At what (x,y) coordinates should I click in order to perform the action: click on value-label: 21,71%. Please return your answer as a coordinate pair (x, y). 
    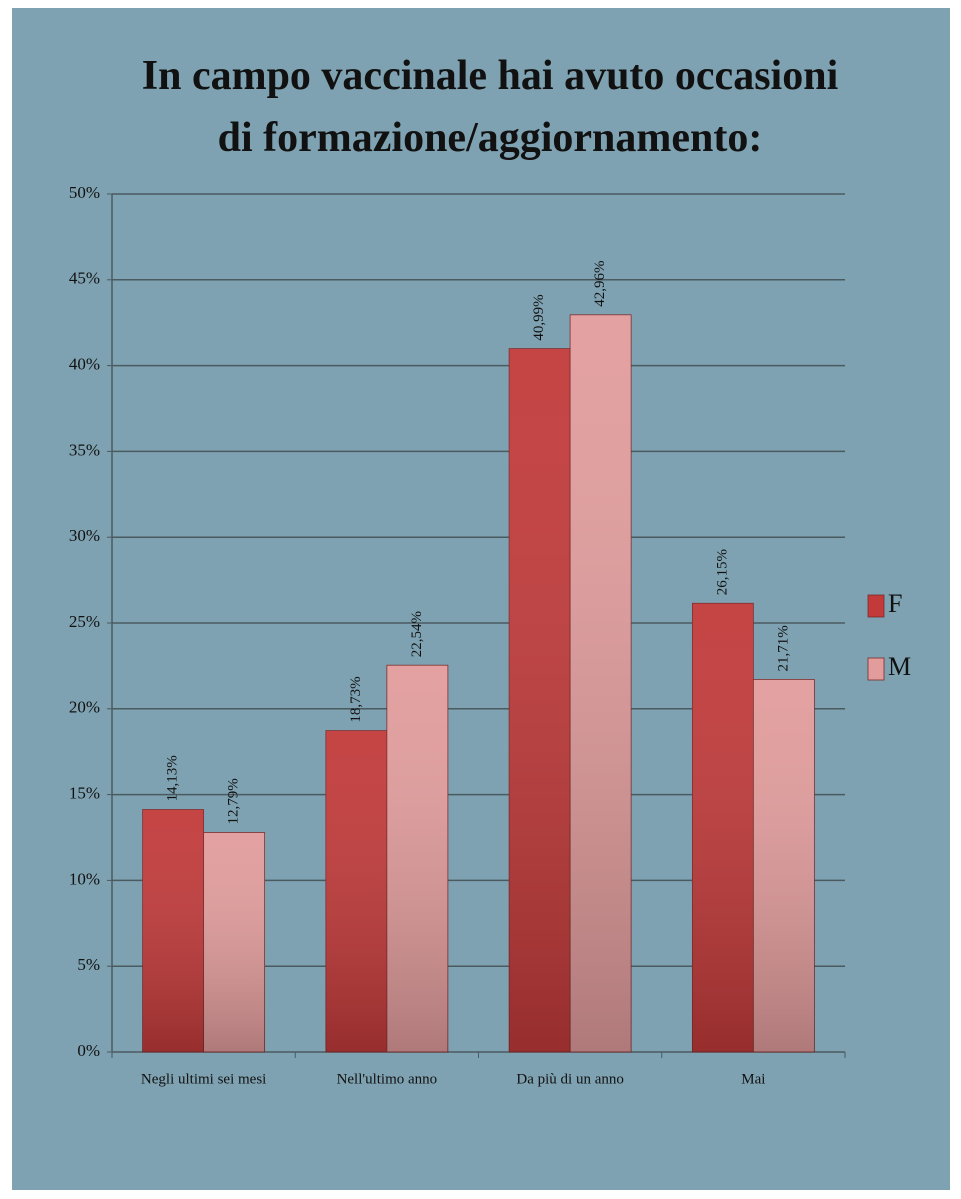
    Looking at the image, I should click on (783, 648).